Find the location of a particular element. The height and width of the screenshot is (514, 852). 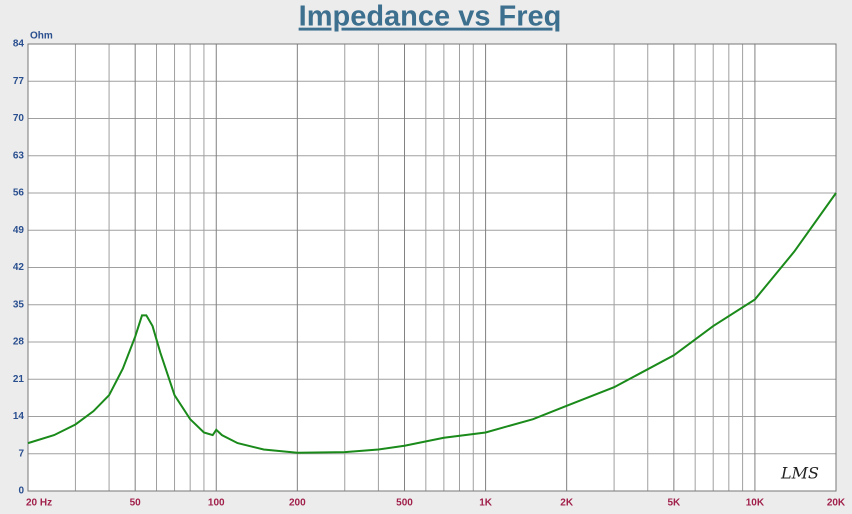

y-tick-label: 63 is located at coordinates (19, 155).